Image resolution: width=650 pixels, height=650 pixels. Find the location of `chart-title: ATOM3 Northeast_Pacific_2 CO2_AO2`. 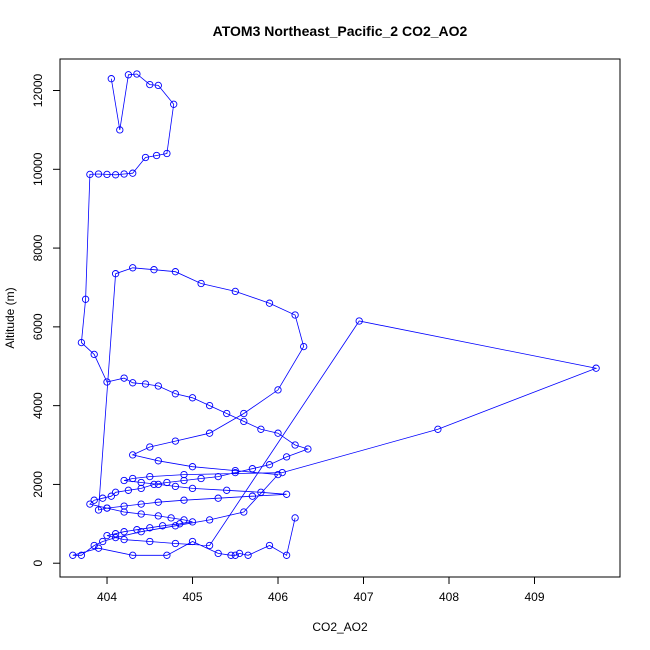

chart-title: ATOM3 Northeast_Pacific_2 CO2_AO2 is located at coordinates (340, 31).